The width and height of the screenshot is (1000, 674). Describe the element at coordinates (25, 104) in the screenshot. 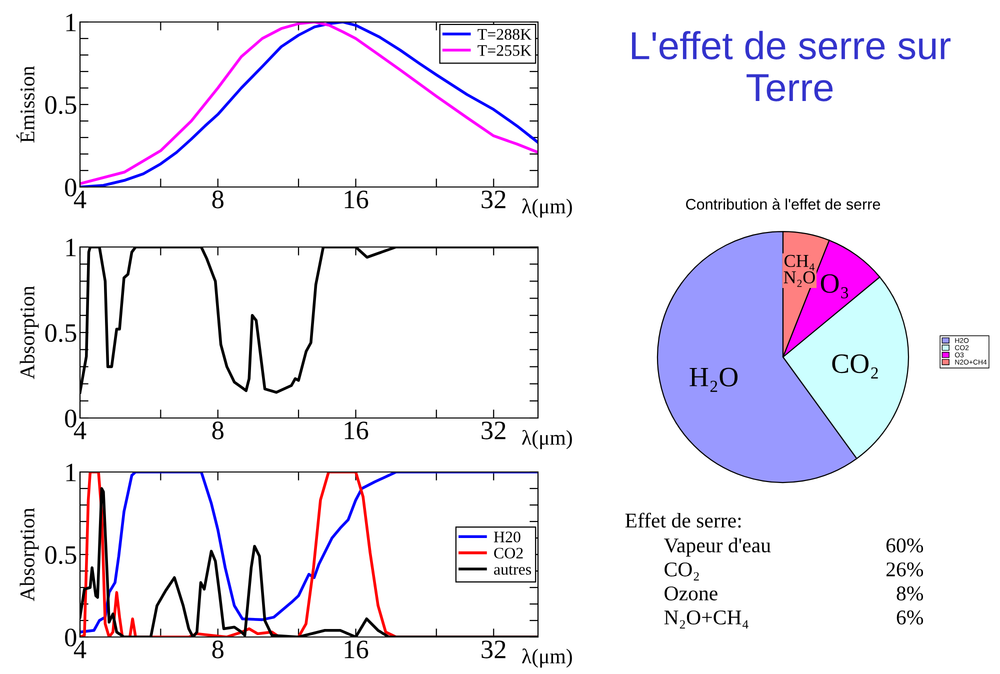

I see `y-axis-title: Émission` at that location.